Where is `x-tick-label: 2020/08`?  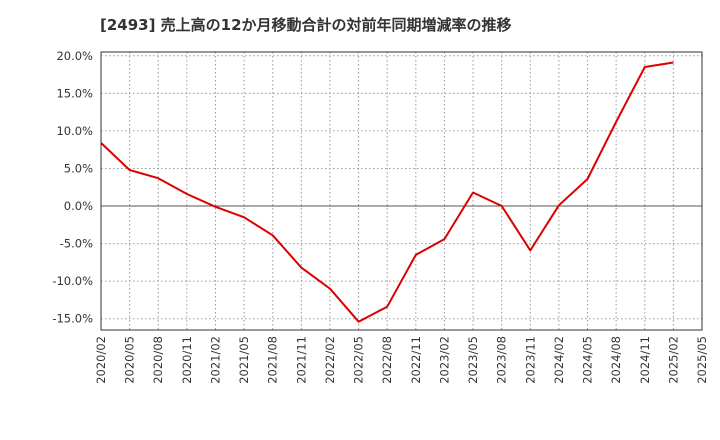 x-tick-label: 2020/08 is located at coordinates (158, 360).